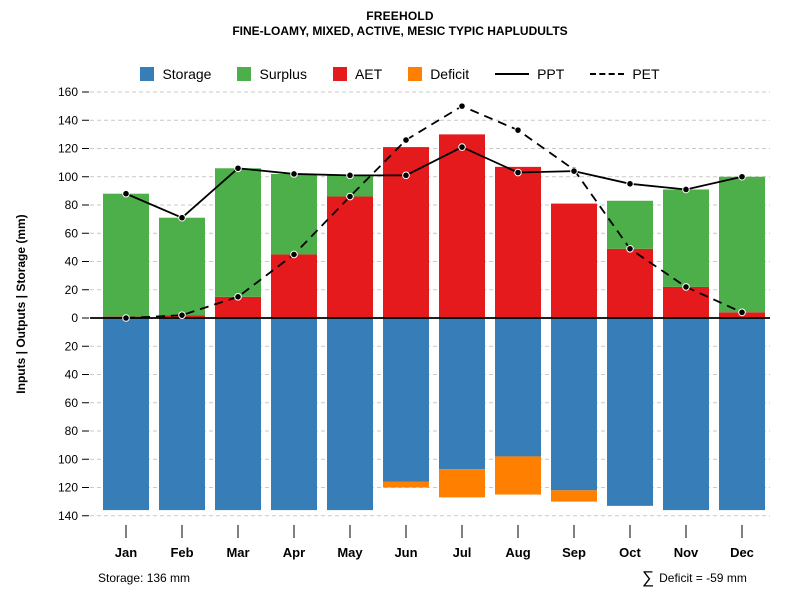  What do you see at coordinates (283, 74) in the screenshot?
I see `legend-label-surplus: Surplus` at bounding box center [283, 74].